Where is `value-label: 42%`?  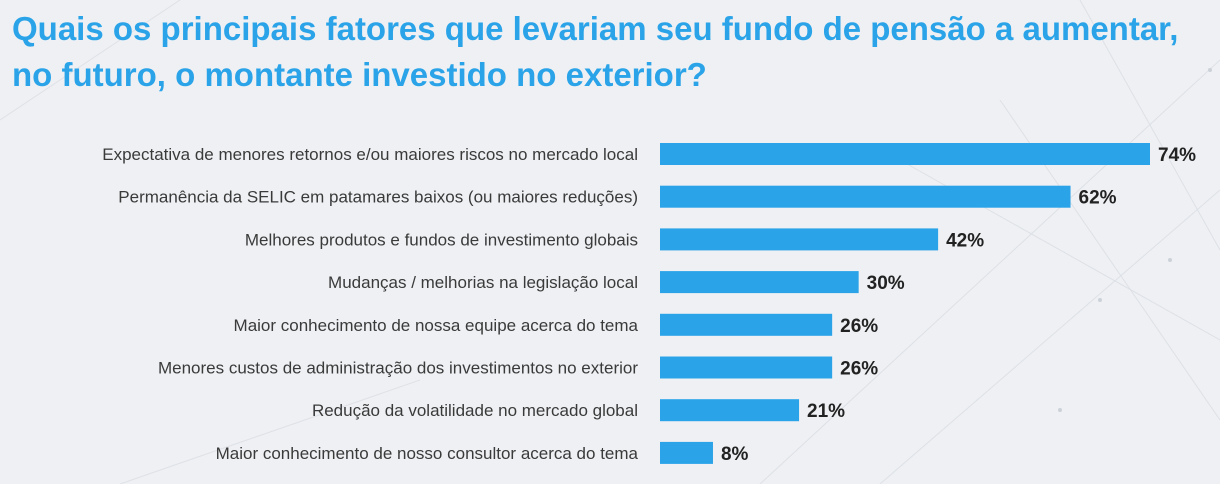 value-label: 42% is located at coordinates (965, 240).